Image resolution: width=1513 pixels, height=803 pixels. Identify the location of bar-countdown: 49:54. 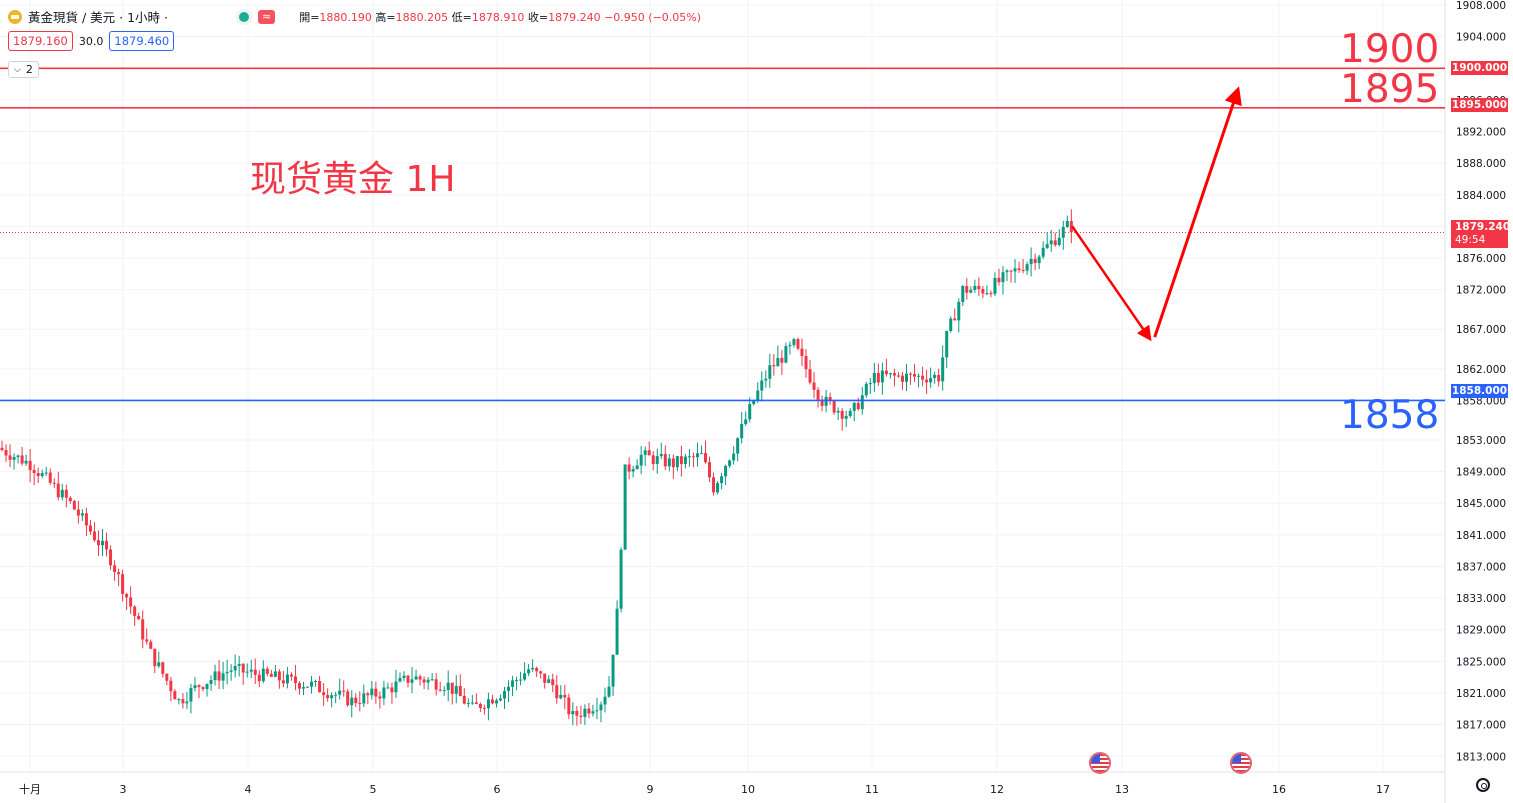
(1470, 240).